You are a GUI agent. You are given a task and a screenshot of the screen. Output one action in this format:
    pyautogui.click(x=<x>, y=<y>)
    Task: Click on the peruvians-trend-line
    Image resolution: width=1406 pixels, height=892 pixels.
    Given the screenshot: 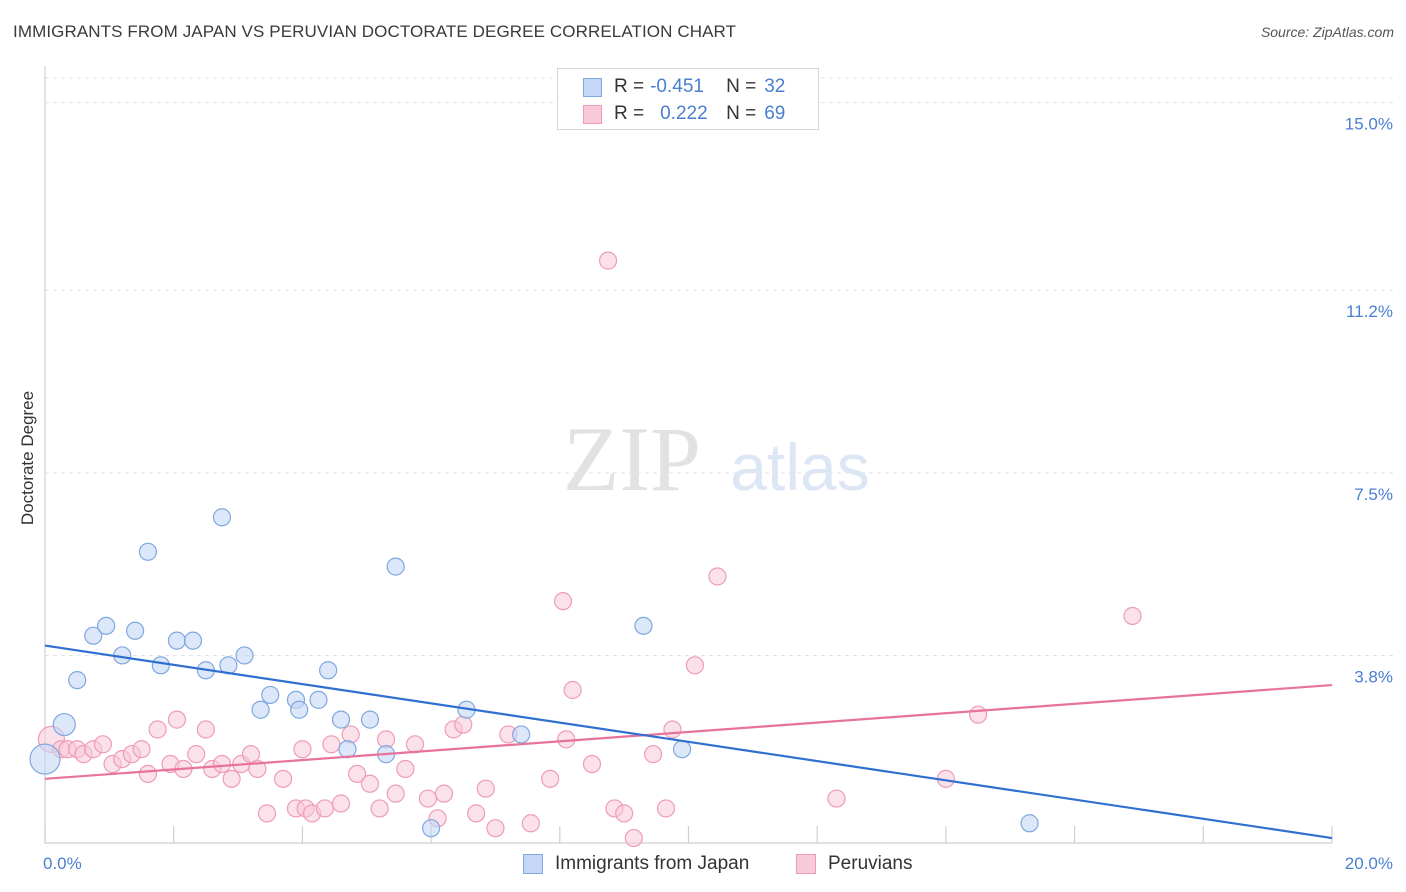 What is the action you would take?
    pyautogui.click(x=688, y=731)
    